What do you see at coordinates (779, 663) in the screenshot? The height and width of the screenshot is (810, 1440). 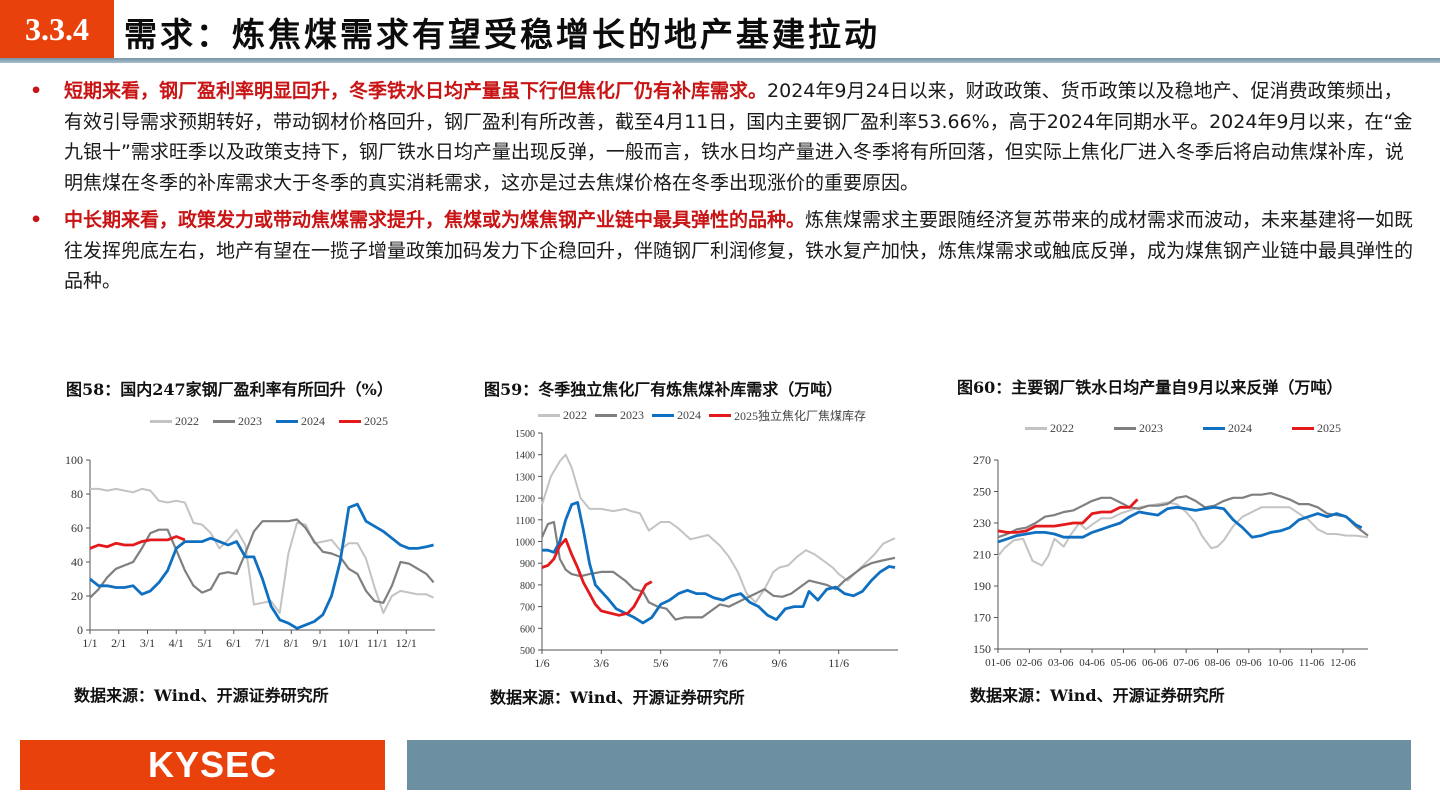 I see `x-tick-label: 9/6` at bounding box center [779, 663].